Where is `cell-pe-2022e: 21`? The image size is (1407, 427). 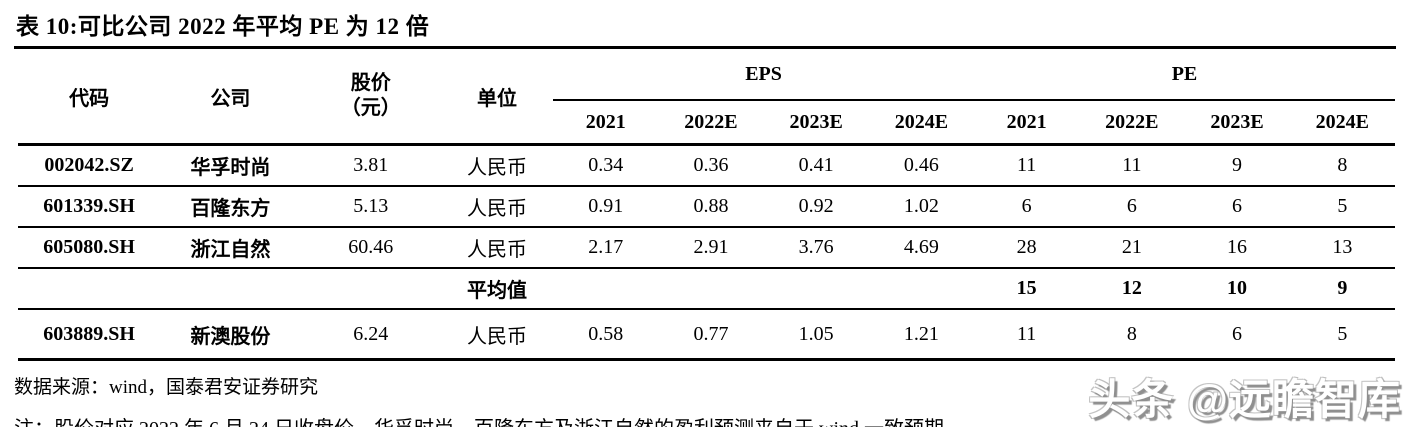
cell-pe-2022e: 21 is located at coordinates (1132, 248).